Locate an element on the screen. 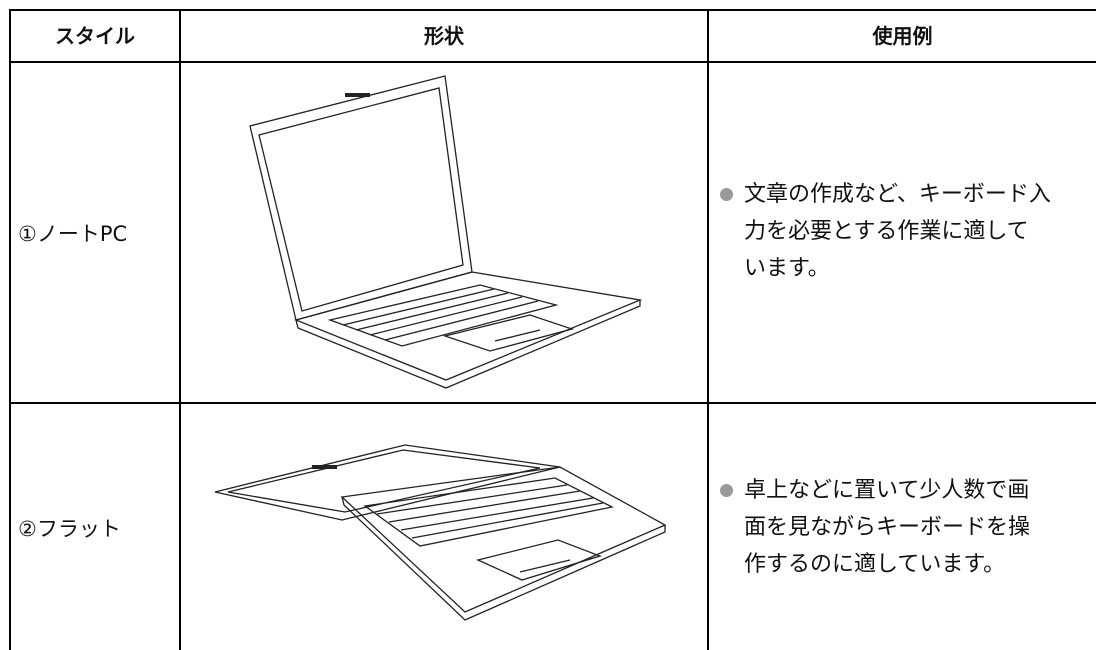  description-line: 文章の作成など、キーボード入 is located at coordinates (885, 194).